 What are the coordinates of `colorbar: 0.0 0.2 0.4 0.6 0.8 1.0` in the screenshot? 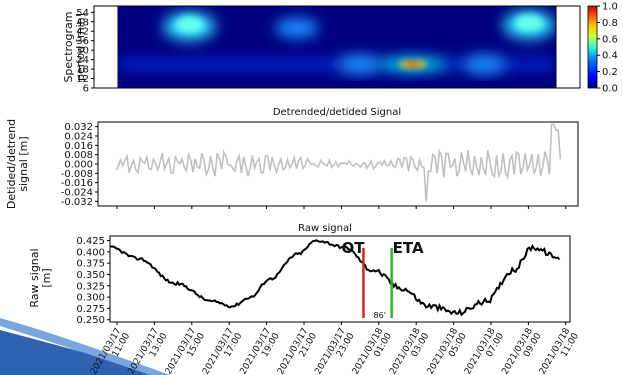 It's located at (603, 48).